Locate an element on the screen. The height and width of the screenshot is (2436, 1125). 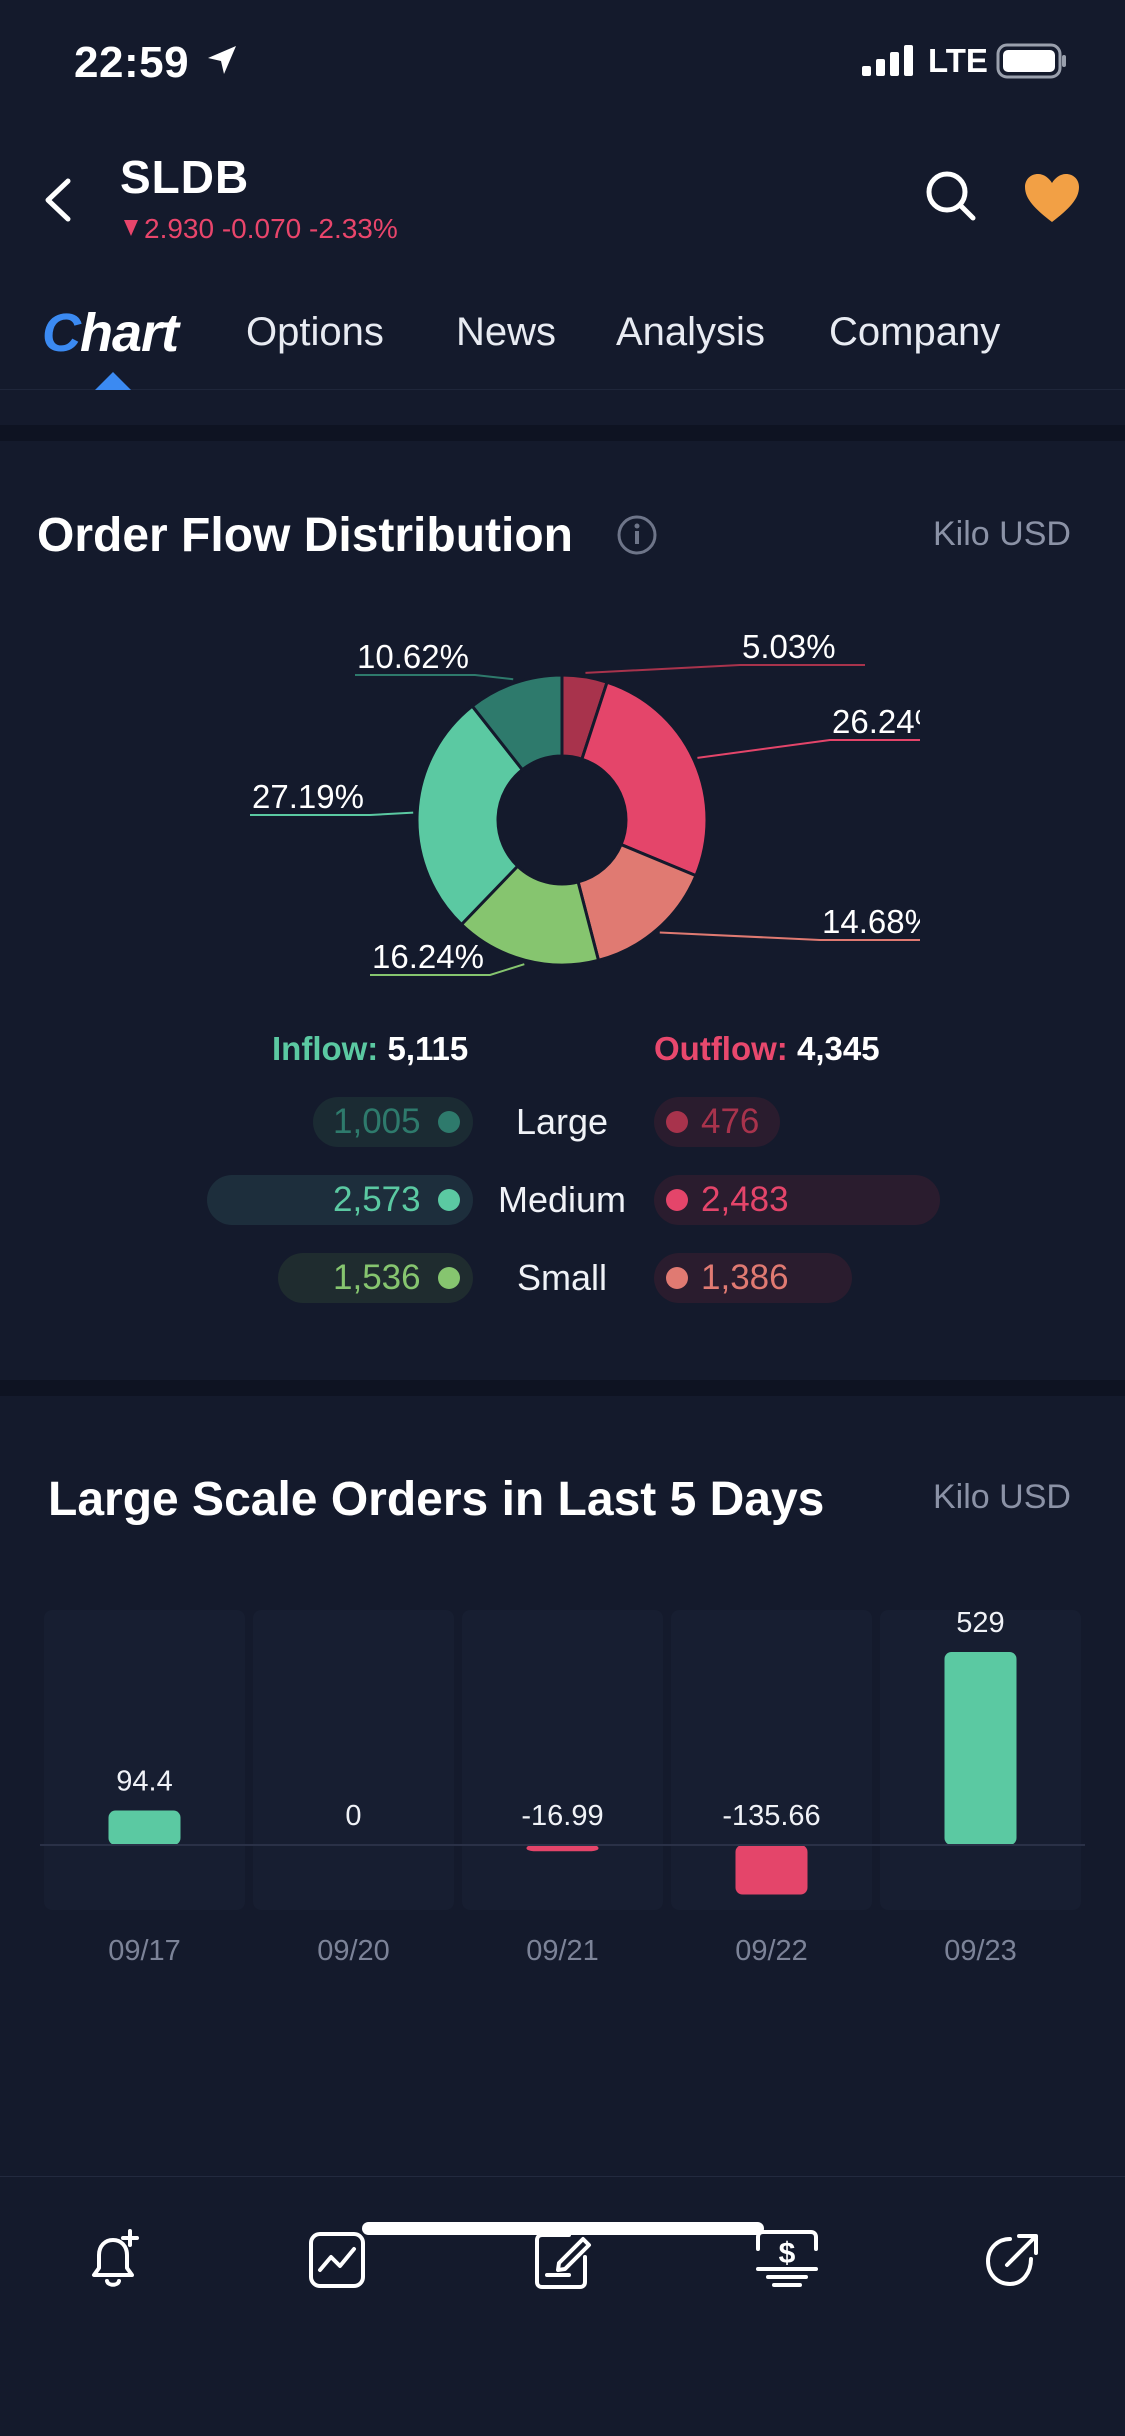
tab-options: Options is located at coordinates (315, 332).